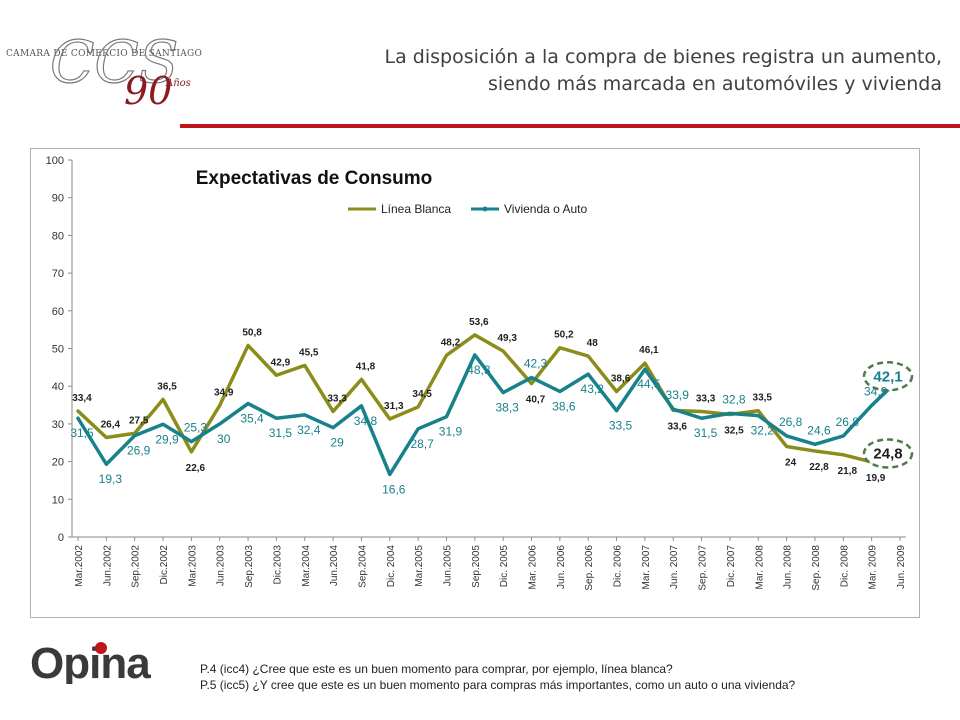 The height and width of the screenshot is (720, 960). I want to click on opina-wordmark: Opina, so click(90, 661).